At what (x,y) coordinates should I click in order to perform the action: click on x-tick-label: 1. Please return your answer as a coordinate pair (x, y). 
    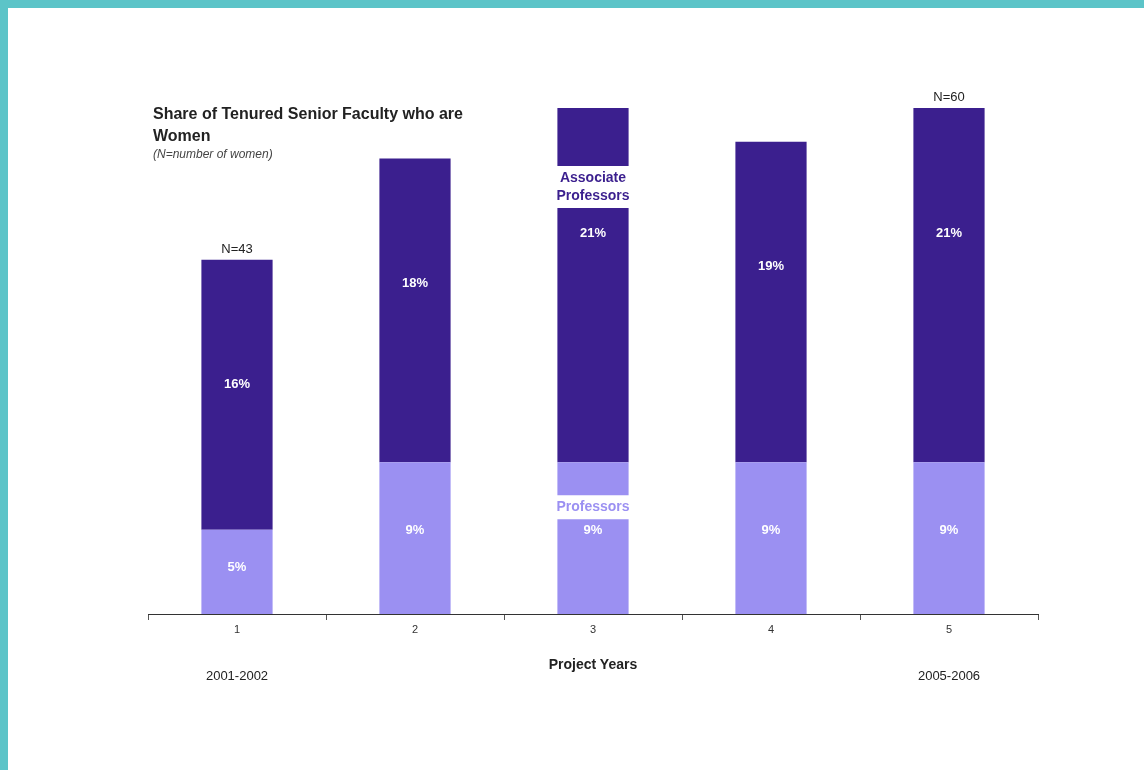
    Looking at the image, I should click on (237, 628).